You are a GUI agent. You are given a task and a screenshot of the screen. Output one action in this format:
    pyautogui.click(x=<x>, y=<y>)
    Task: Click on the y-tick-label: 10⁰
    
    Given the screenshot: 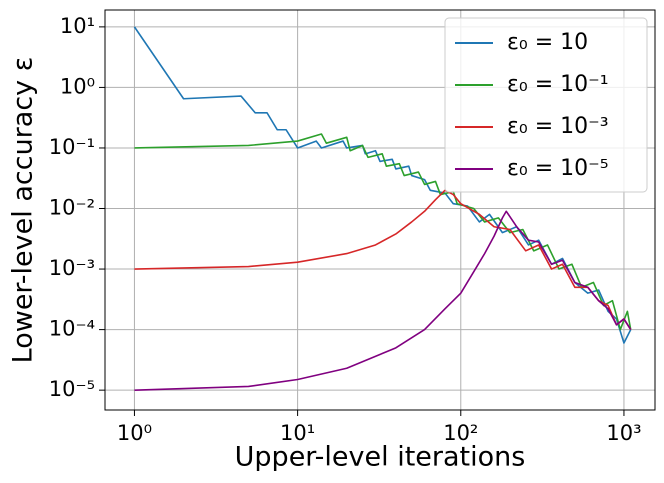 What is the action you would take?
    pyautogui.click(x=77, y=86)
    